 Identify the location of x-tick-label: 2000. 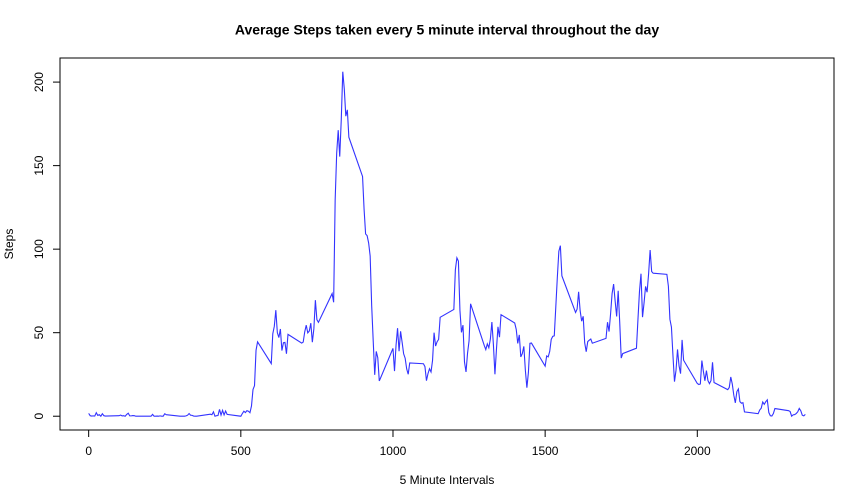
(697, 451).